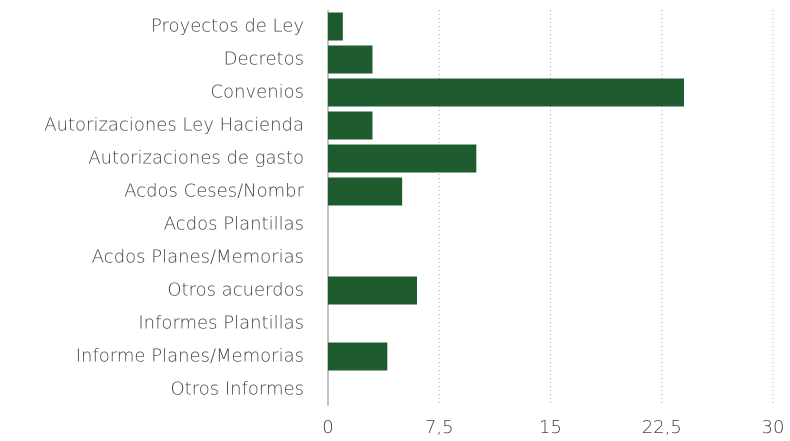  I want to click on y-tick-label: Acdos Ceses/Nombr, so click(214, 191).